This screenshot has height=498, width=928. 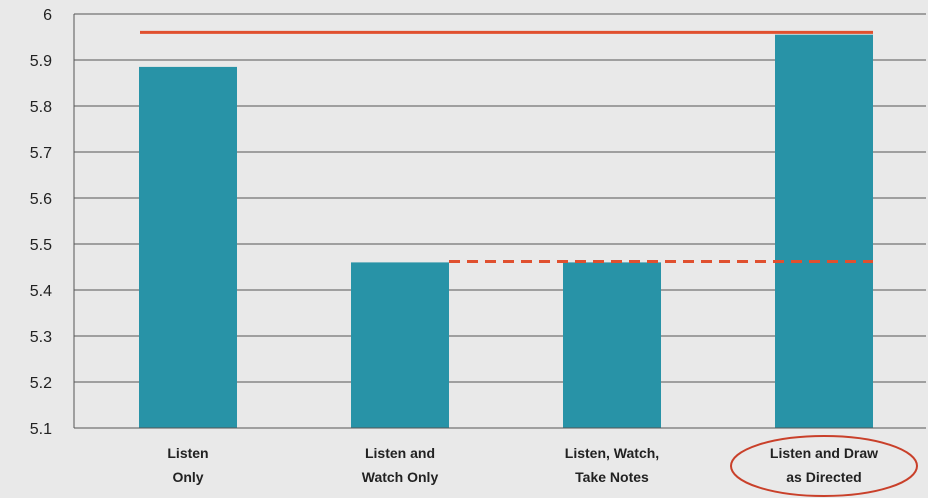 What do you see at coordinates (612, 477) in the screenshot?
I see `x-category-label-line: Take Notes` at bounding box center [612, 477].